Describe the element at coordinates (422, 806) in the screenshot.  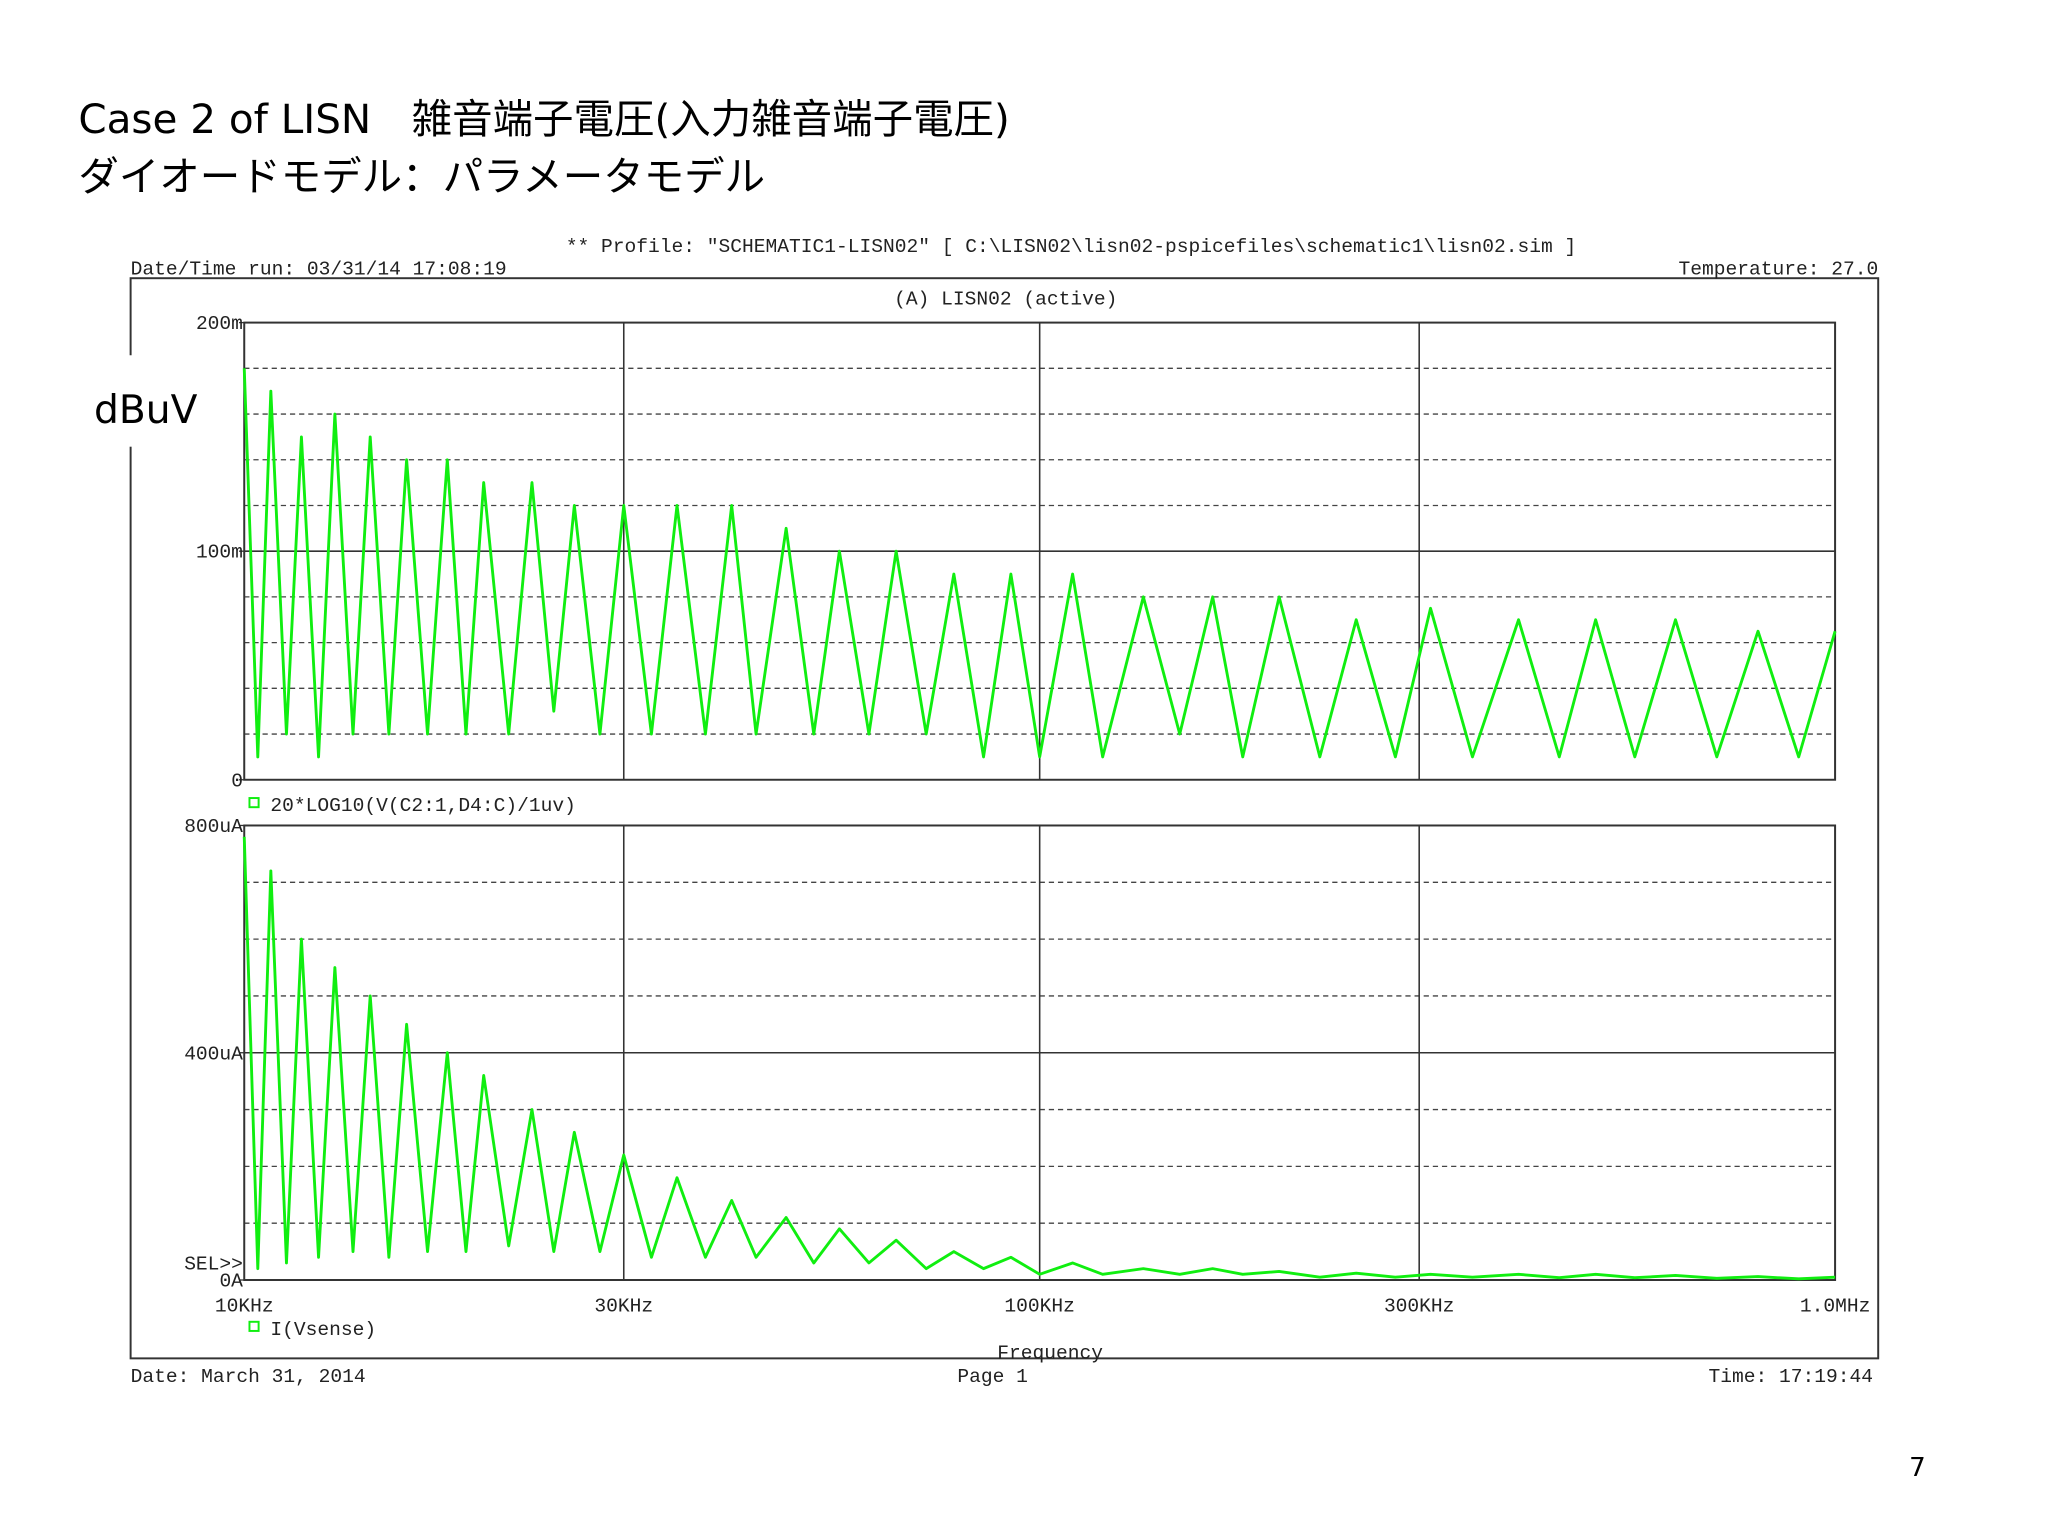
I see `legend-label: 20*LOG10(V(C2:1,D4:C)/1uv)` at that location.